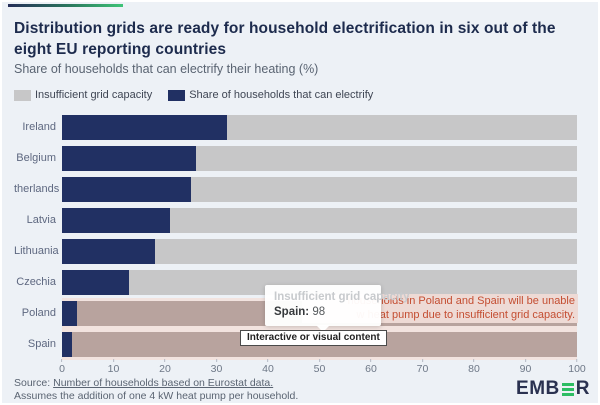 The image size is (600, 405). I want to click on category-label: Czechia, so click(36, 282).